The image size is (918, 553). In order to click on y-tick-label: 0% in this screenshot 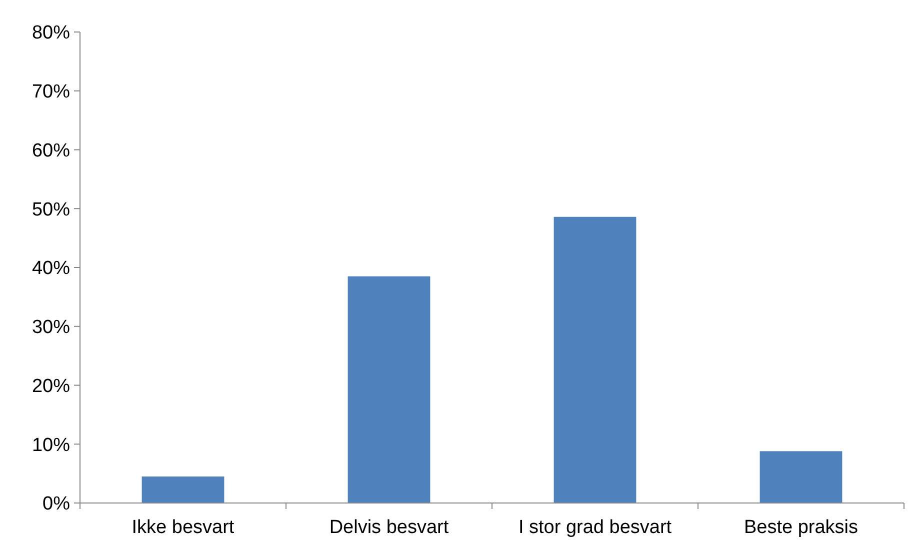, I will do `click(56, 504)`.